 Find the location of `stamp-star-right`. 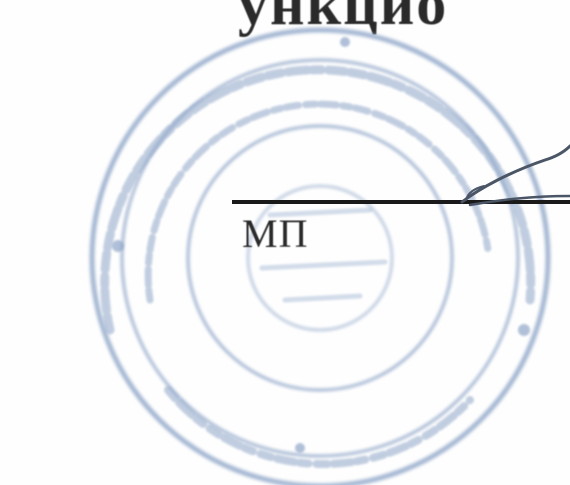

stamp-star-right is located at coordinates (524, 330).